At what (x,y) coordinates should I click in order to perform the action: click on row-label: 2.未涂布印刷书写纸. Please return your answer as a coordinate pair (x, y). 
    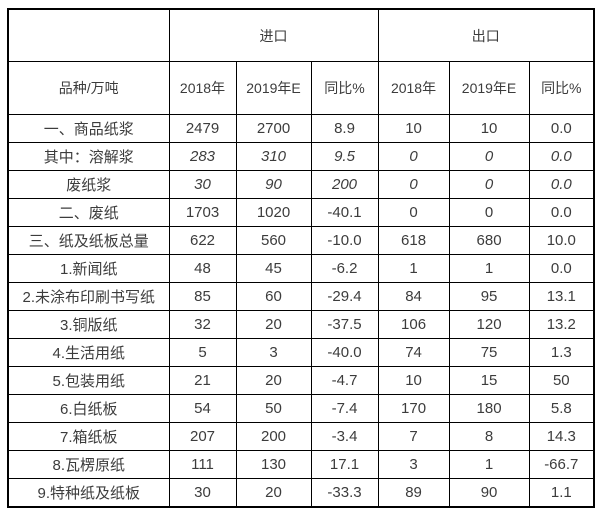
    Looking at the image, I should click on (88, 296).